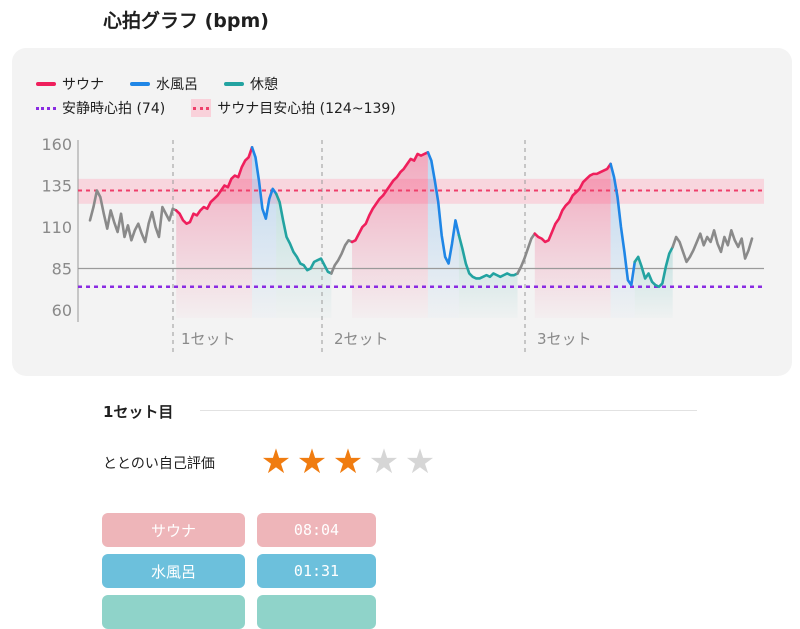 The image size is (800, 629). I want to click on legend-swatch-sauna, so click(46, 84).